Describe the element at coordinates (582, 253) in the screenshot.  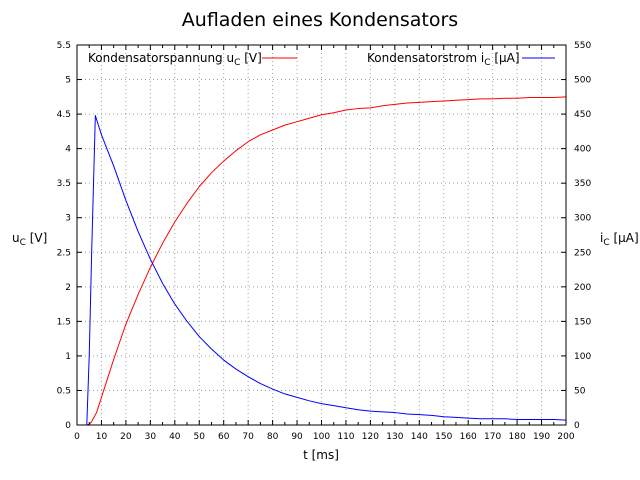
I see `y2-tick-label: 250` at that location.